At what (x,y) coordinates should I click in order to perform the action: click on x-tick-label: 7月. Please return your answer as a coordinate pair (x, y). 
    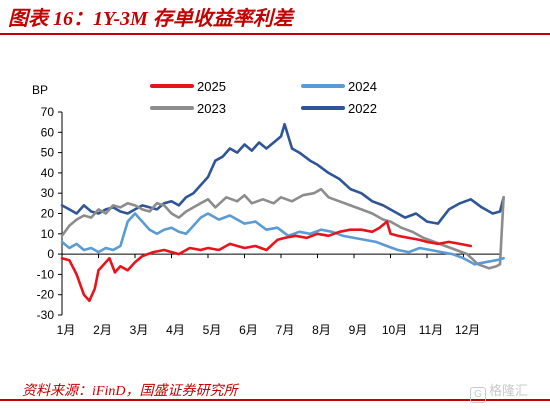
    Looking at the image, I should click on (285, 330).